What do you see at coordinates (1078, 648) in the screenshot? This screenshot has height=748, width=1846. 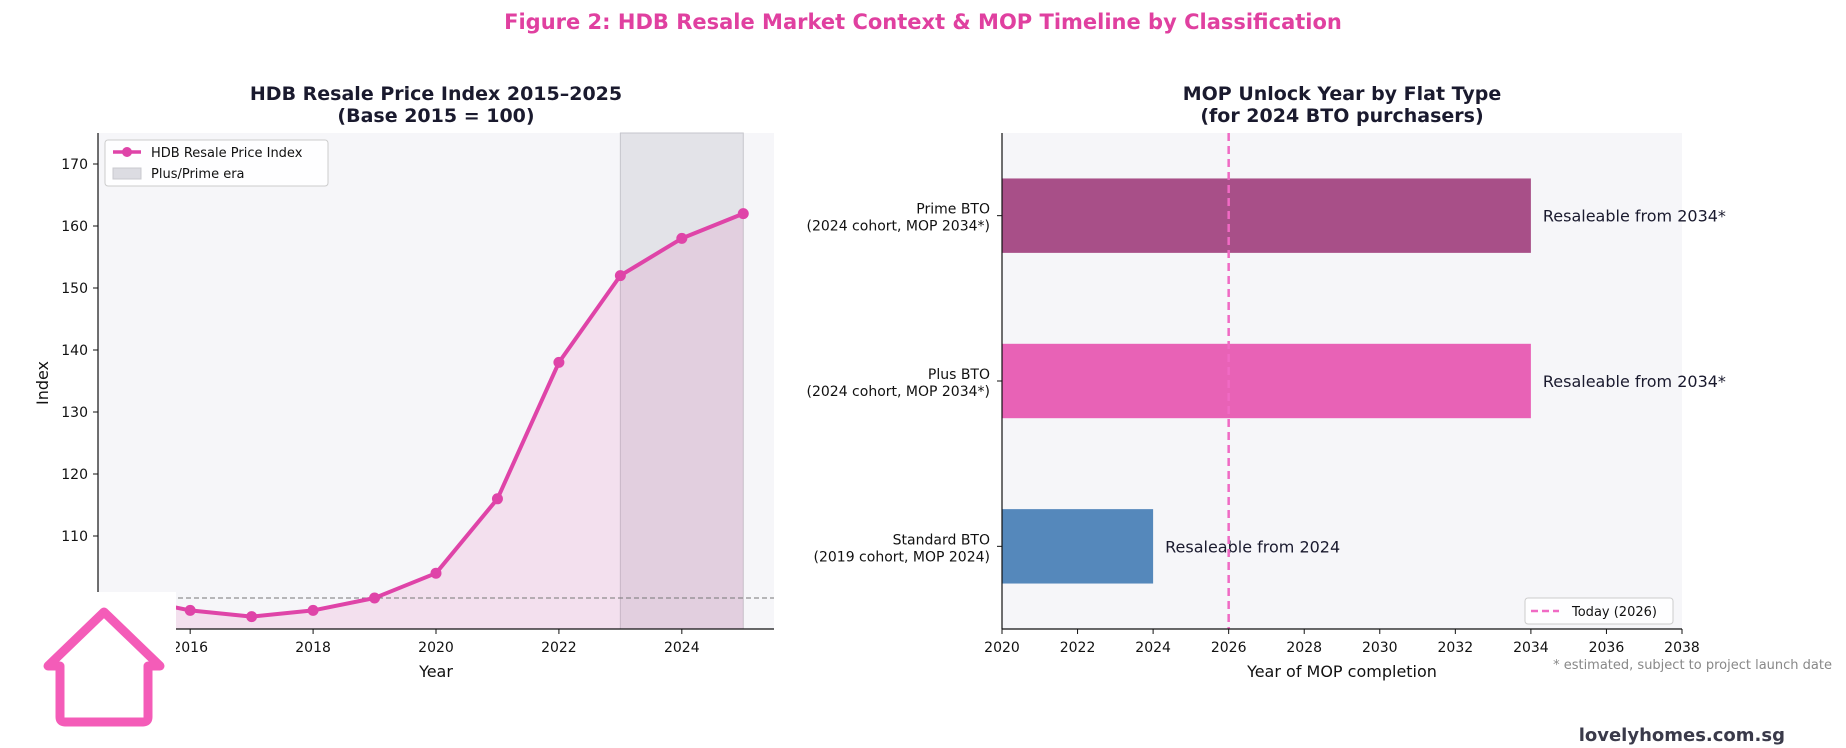 I see `right-x-tick-label: 2022` at bounding box center [1078, 648].